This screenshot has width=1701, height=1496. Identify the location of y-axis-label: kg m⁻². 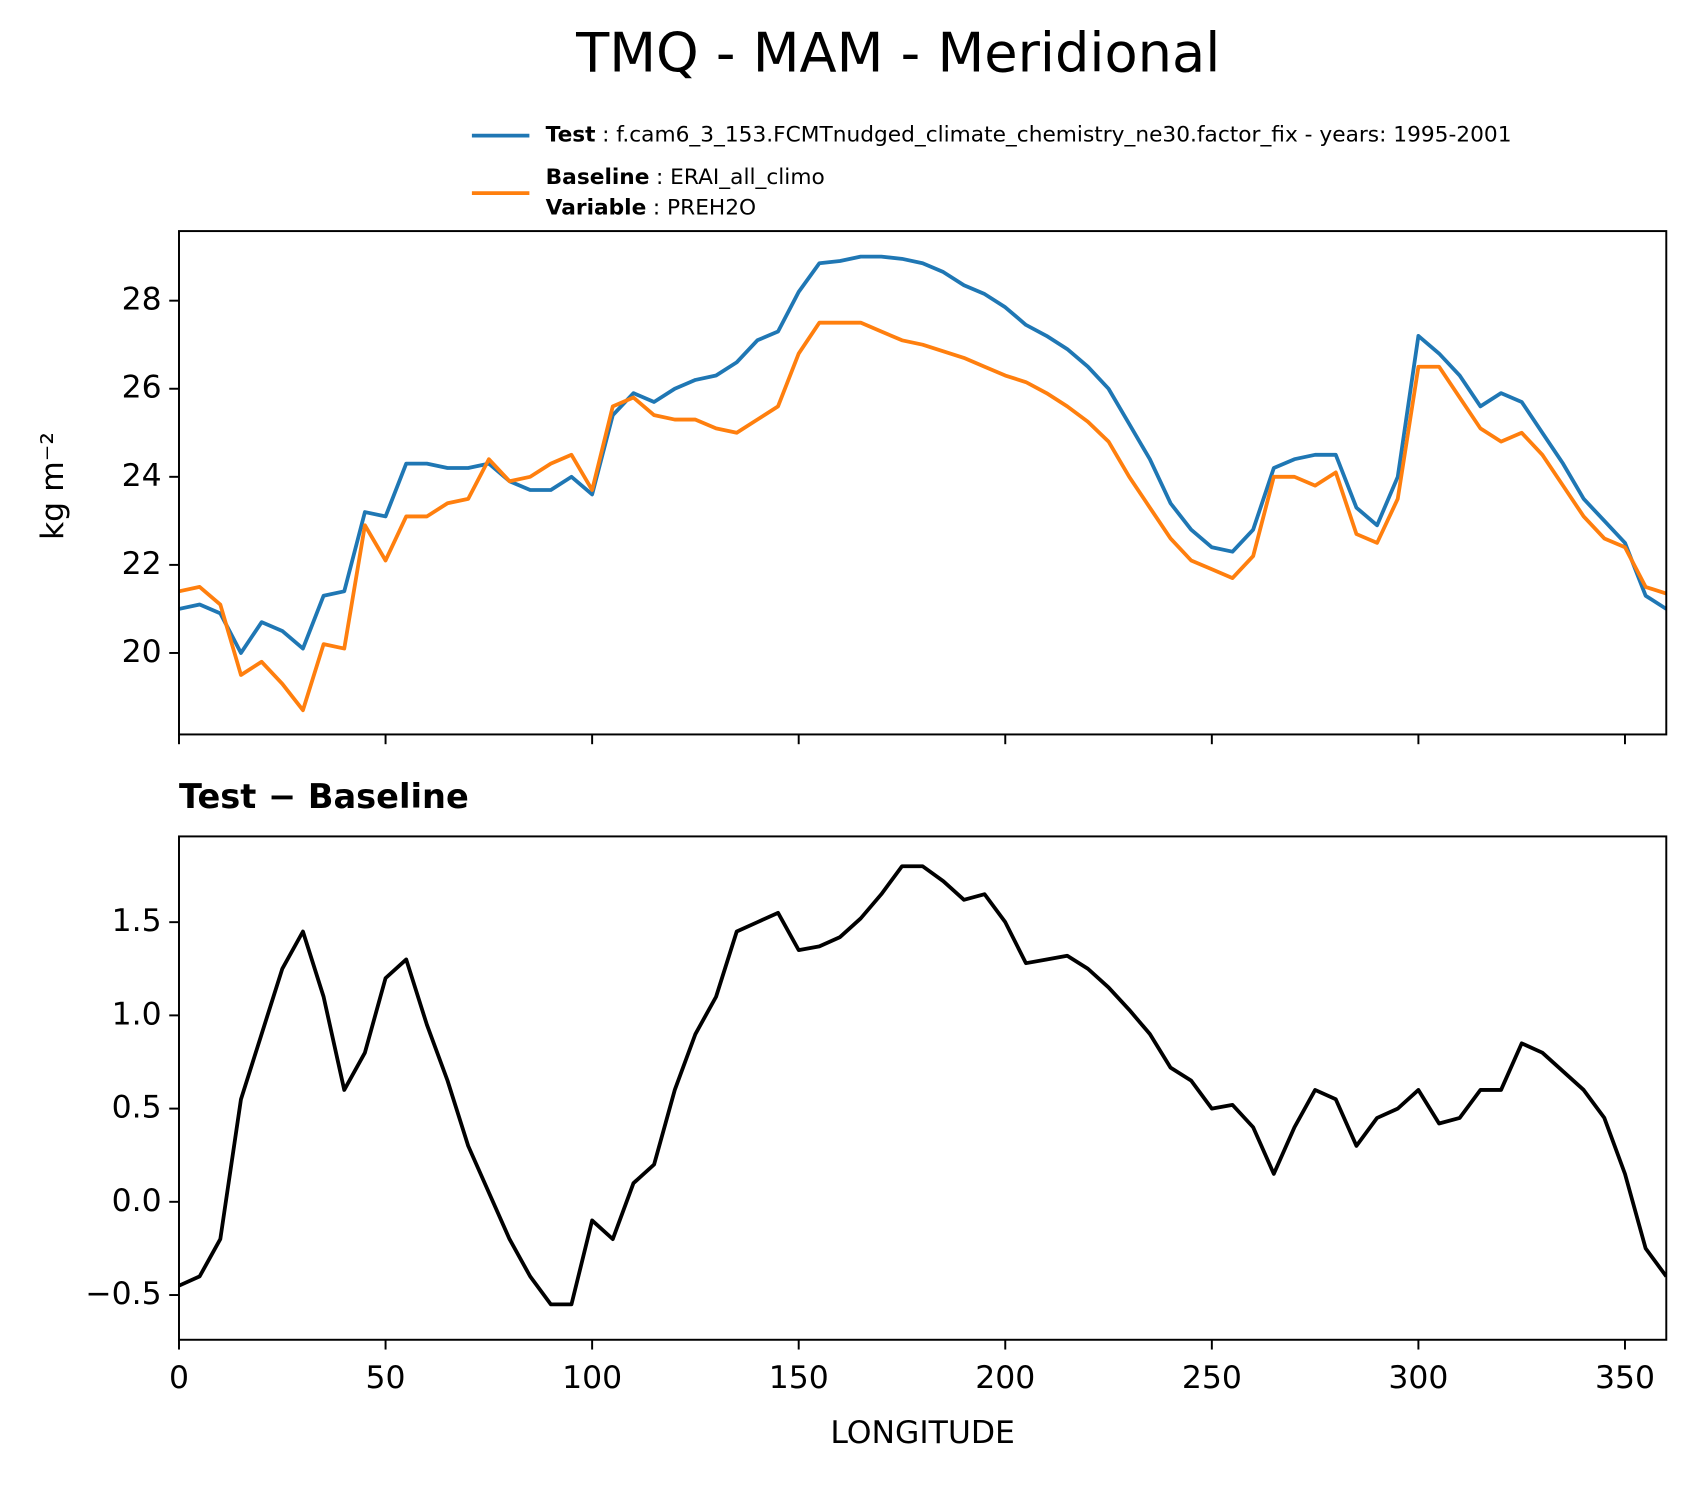
(53, 486).